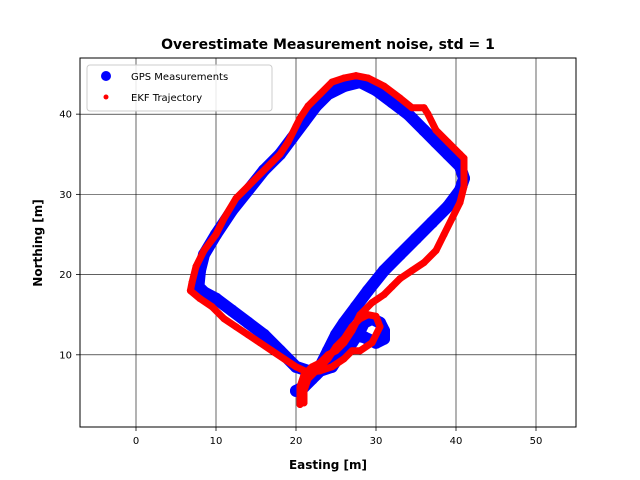  What do you see at coordinates (328, 45) in the screenshot?
I see `chart-title: Overestimate Measurement noise, std = 1` at bounding box center [328, 45].